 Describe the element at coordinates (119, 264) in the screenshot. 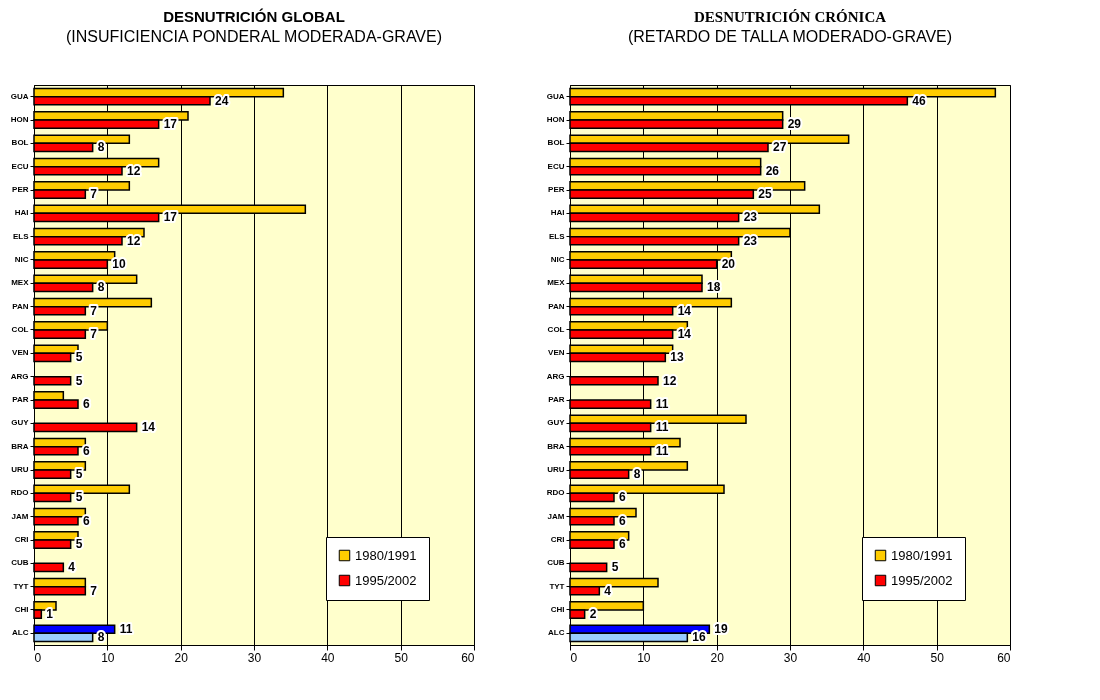

I see `data-label: 10` at that location.